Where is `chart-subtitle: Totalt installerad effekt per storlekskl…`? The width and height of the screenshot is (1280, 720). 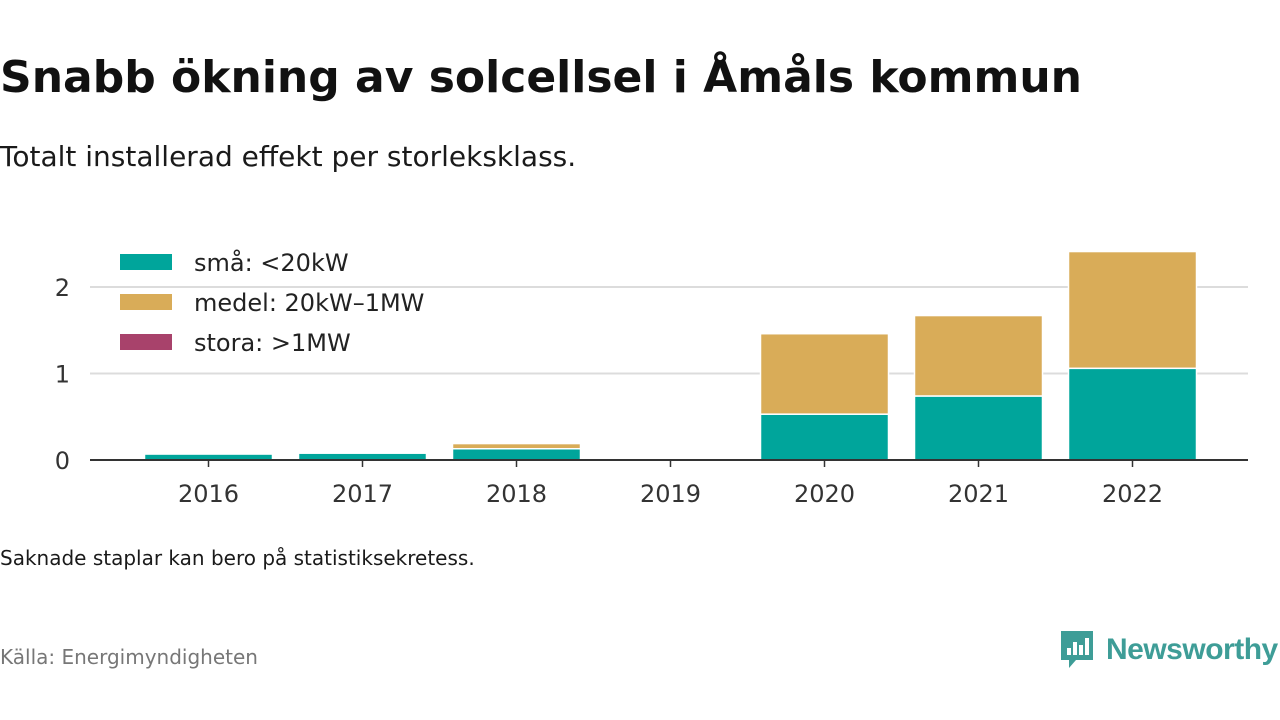
chart-subtitle: Totalt installerad effekt per storlekskl… is located at coordinates (288, 156).